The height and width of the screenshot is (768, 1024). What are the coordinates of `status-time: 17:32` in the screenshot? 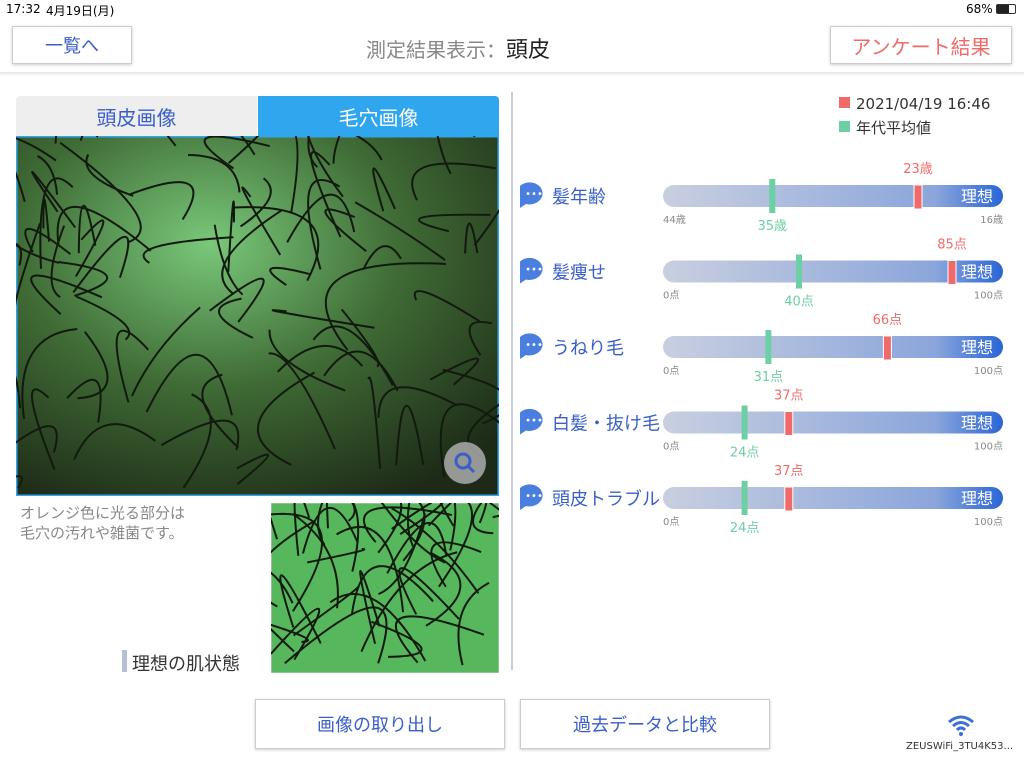 It's located at (23, 9).